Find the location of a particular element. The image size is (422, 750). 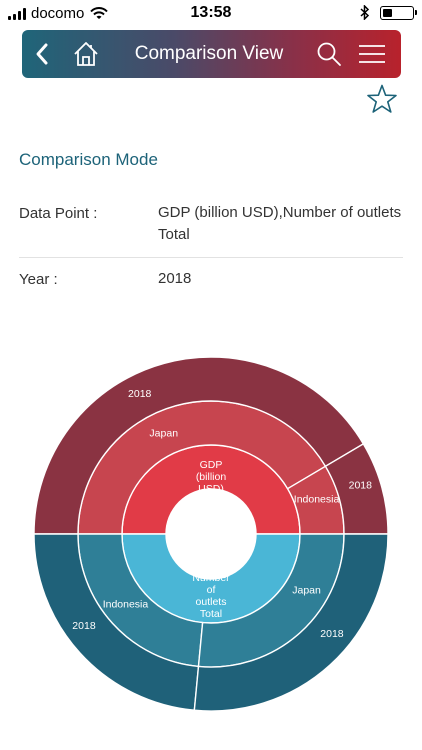

bottom-year-label-1: 2018 is located at coordinates (332, 634).